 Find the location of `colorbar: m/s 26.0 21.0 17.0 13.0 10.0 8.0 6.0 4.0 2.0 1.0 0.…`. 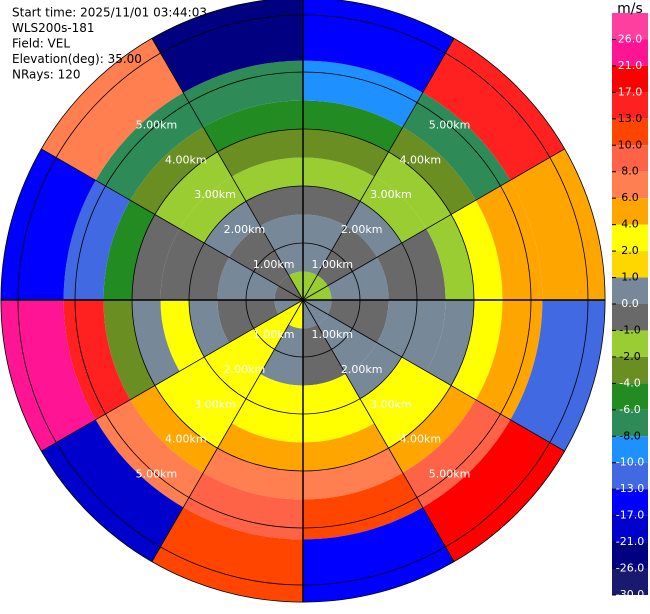

colorbar: m/s 26.0 21.0 17.0 13.0 10.0 8.0 6.0 4.0 2.0 1.0 0.… is located at coordinates (630, 301).